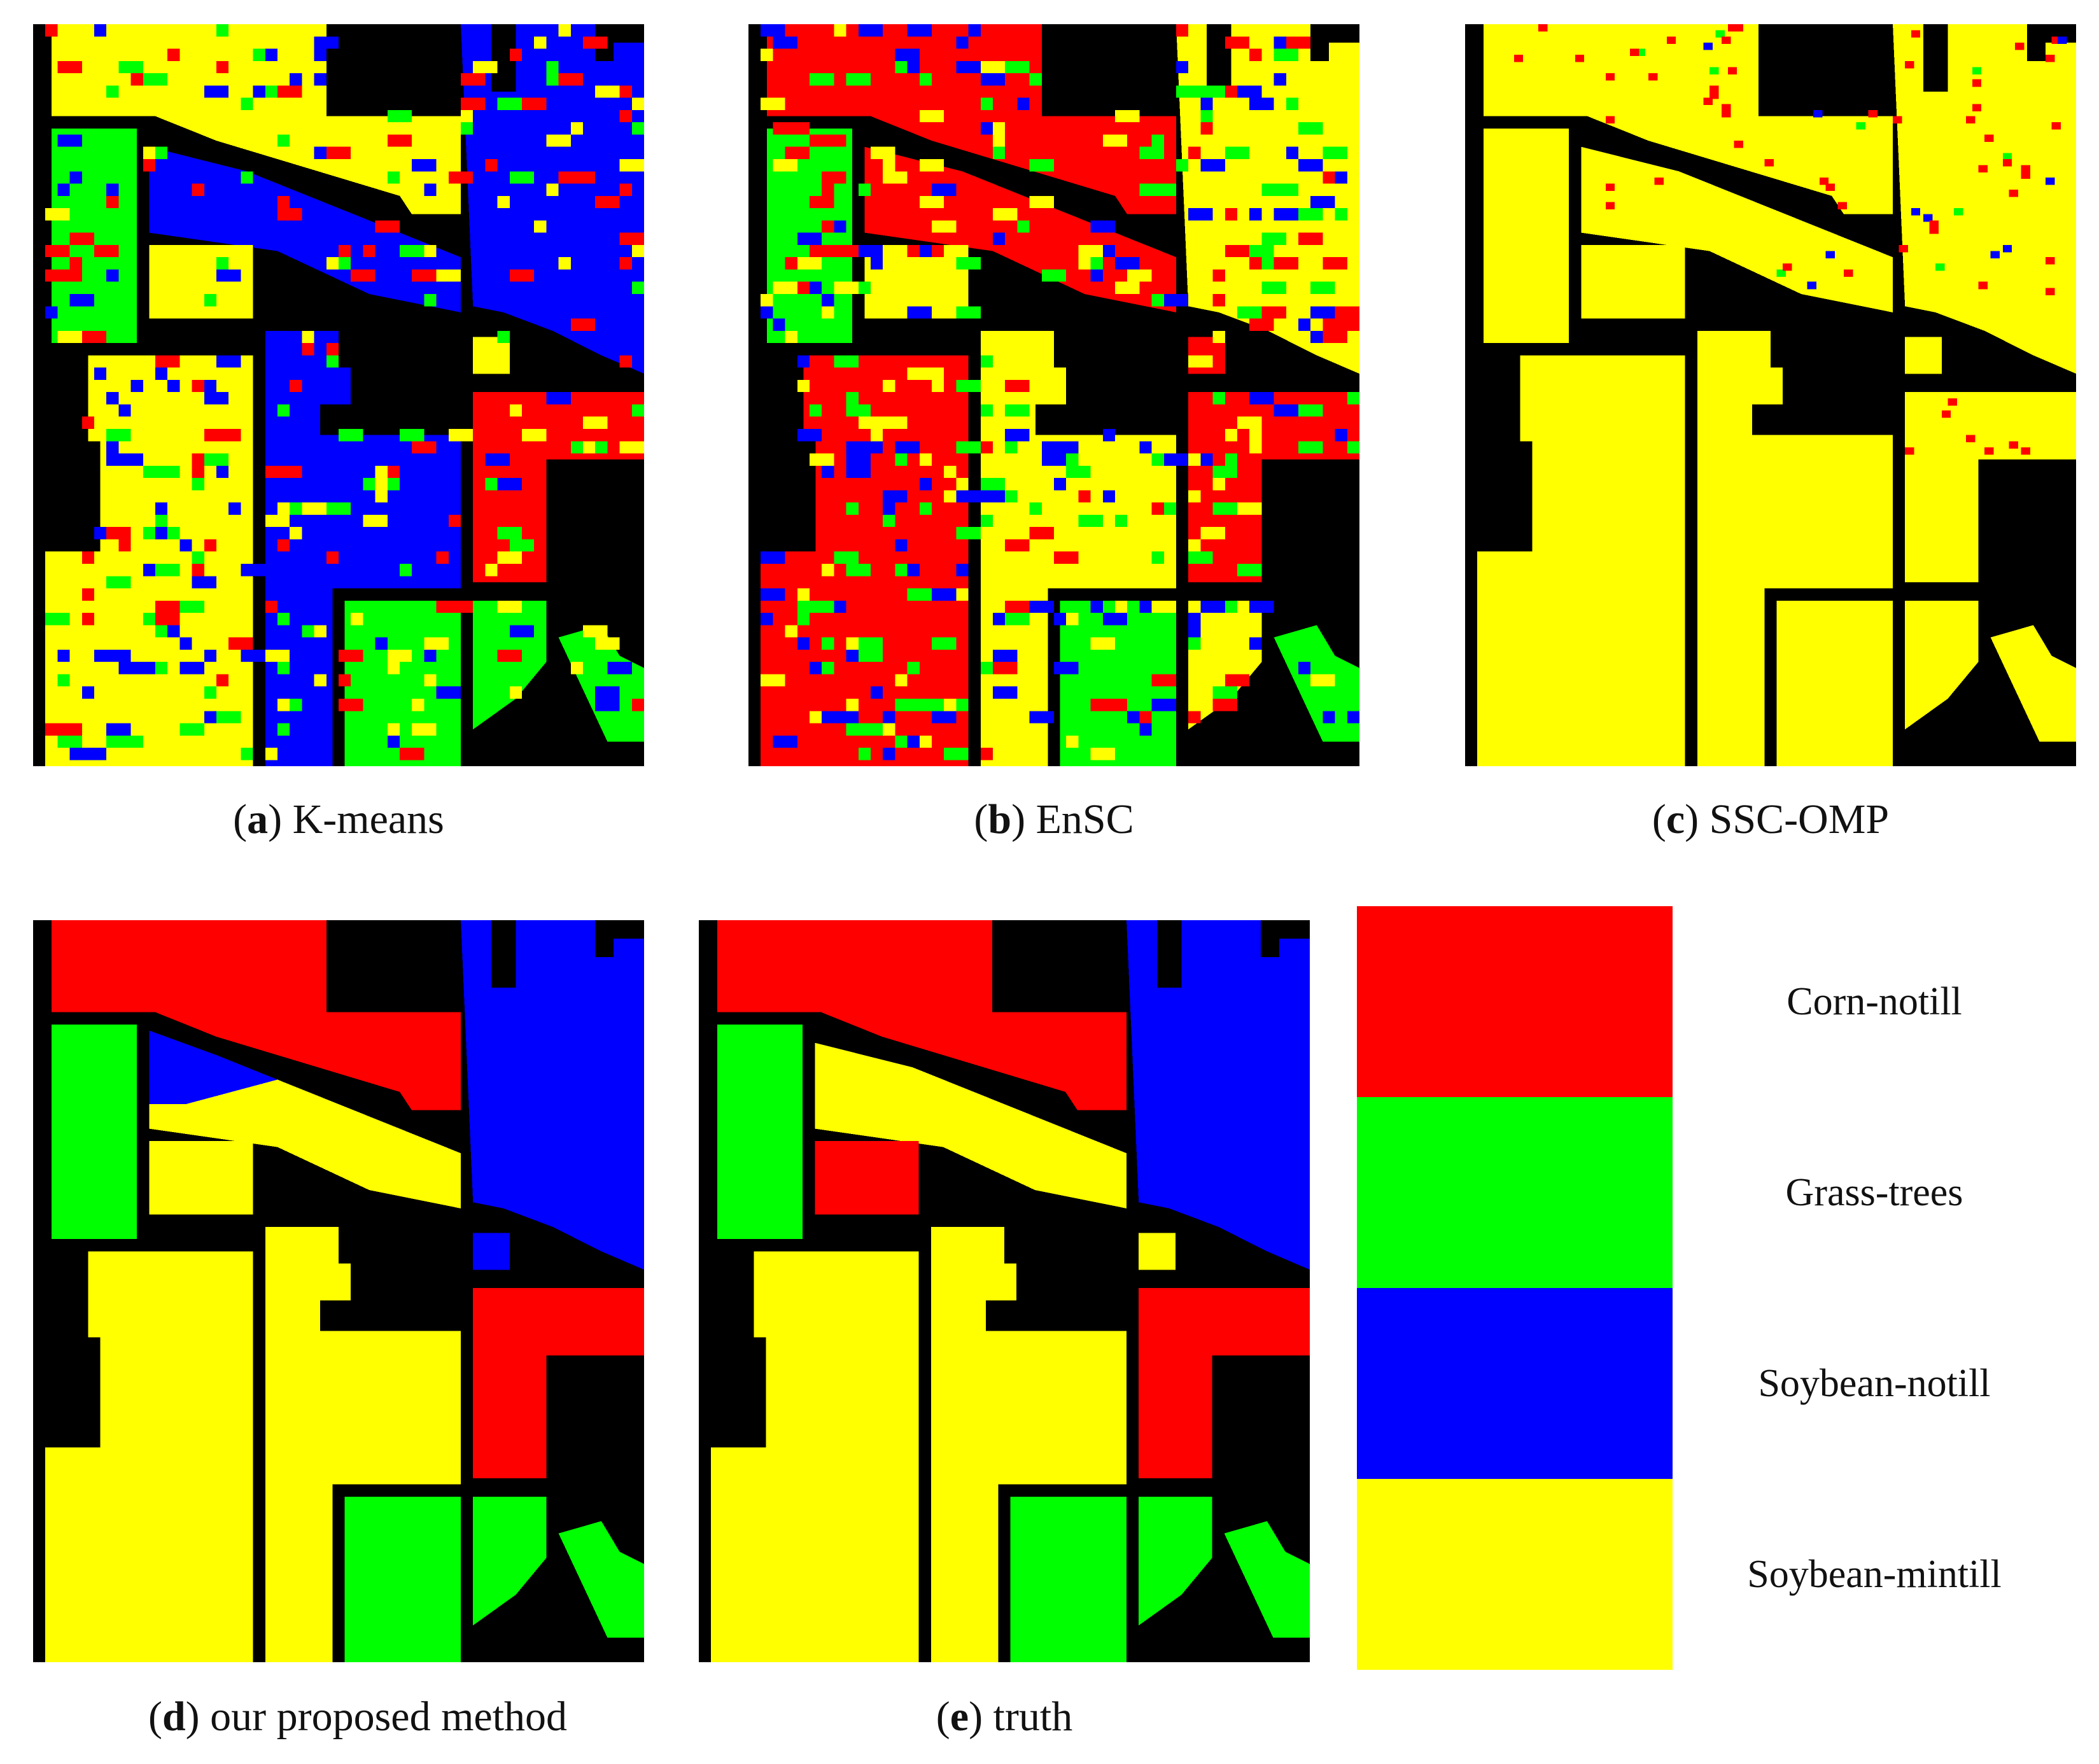  I want to click on panel-c-ssc-omp-svg, so click(1770, 395).